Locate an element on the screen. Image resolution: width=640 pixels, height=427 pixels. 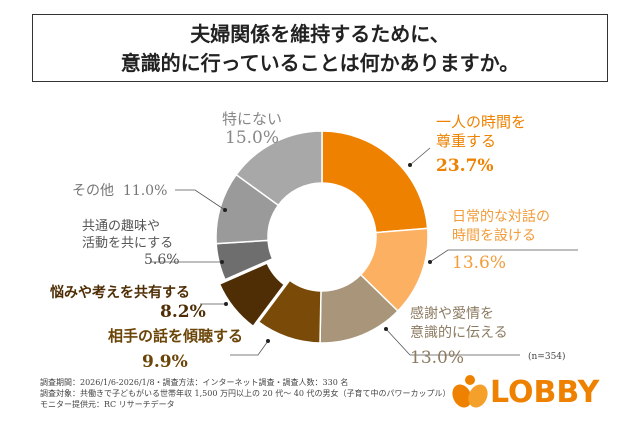
leaf-icon is located at coordinates (470, 391).